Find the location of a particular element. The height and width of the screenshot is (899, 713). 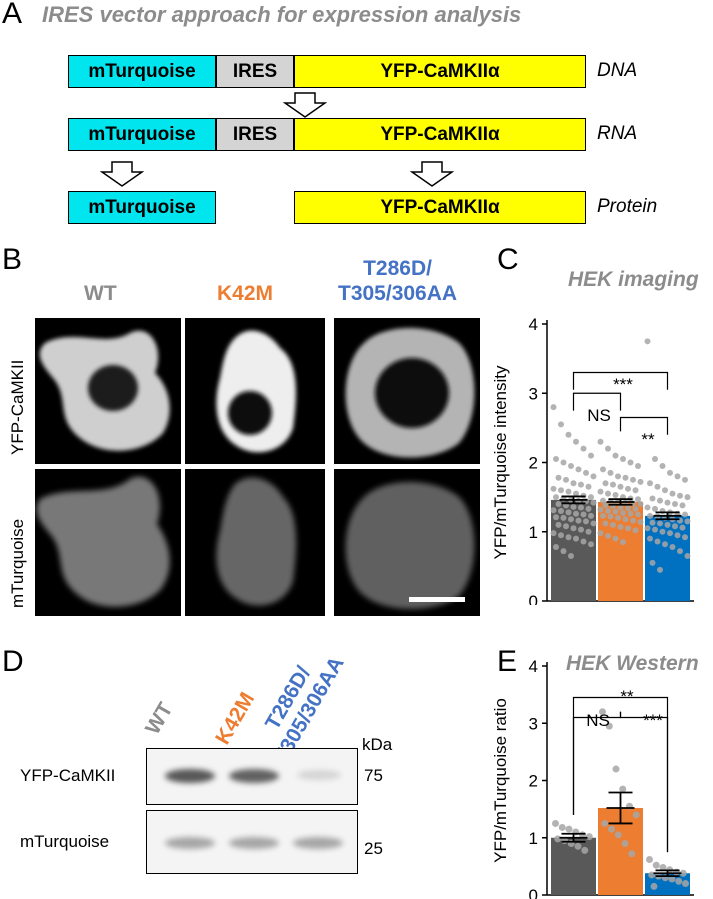

blot-yfp is located at coordinates (252, 776).